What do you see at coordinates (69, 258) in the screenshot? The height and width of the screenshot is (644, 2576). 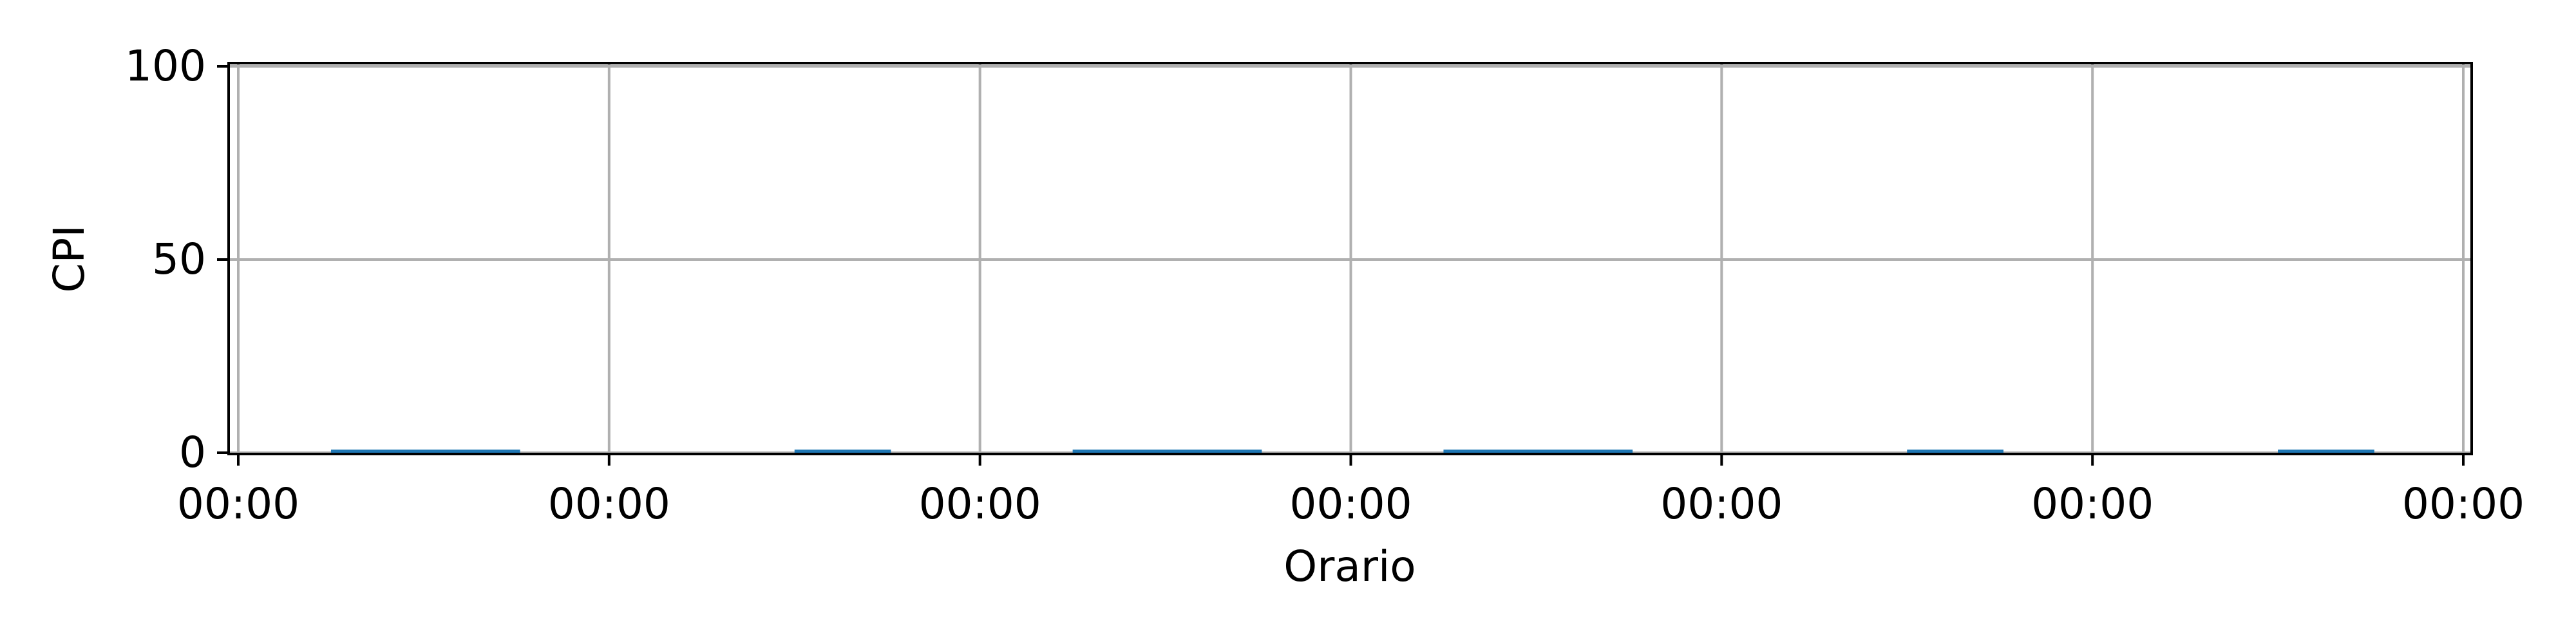 I see `y-axis-label: CPI` at bounding box center [69, 258].